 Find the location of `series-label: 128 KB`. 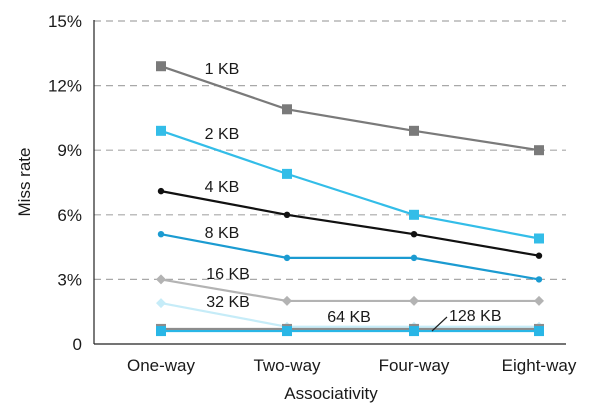

series-label: 128 KB is located at coordinates (475, 316).